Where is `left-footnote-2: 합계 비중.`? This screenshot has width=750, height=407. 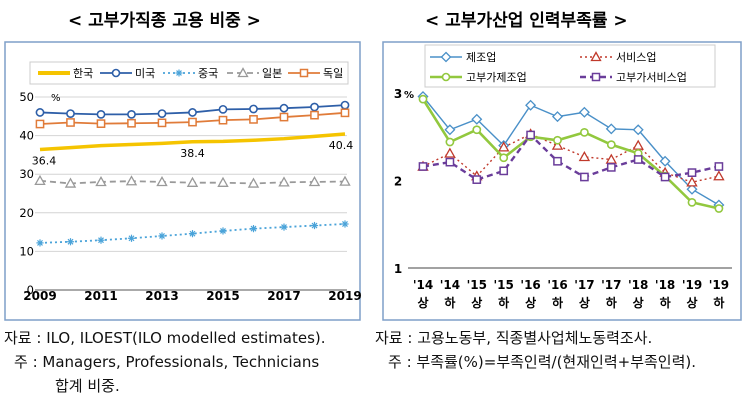 left-footnote-2: 합계 비중. is located at coordinates (87, 386).